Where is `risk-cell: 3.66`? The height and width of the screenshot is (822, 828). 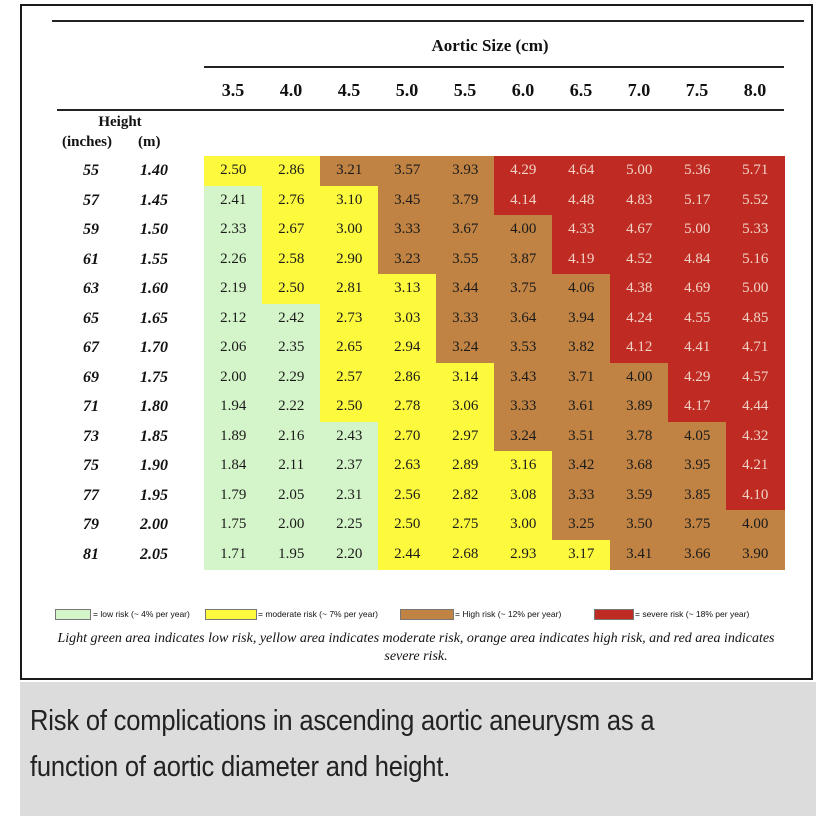
risk-cell: 3.66 is located at coordinates (697, 554).